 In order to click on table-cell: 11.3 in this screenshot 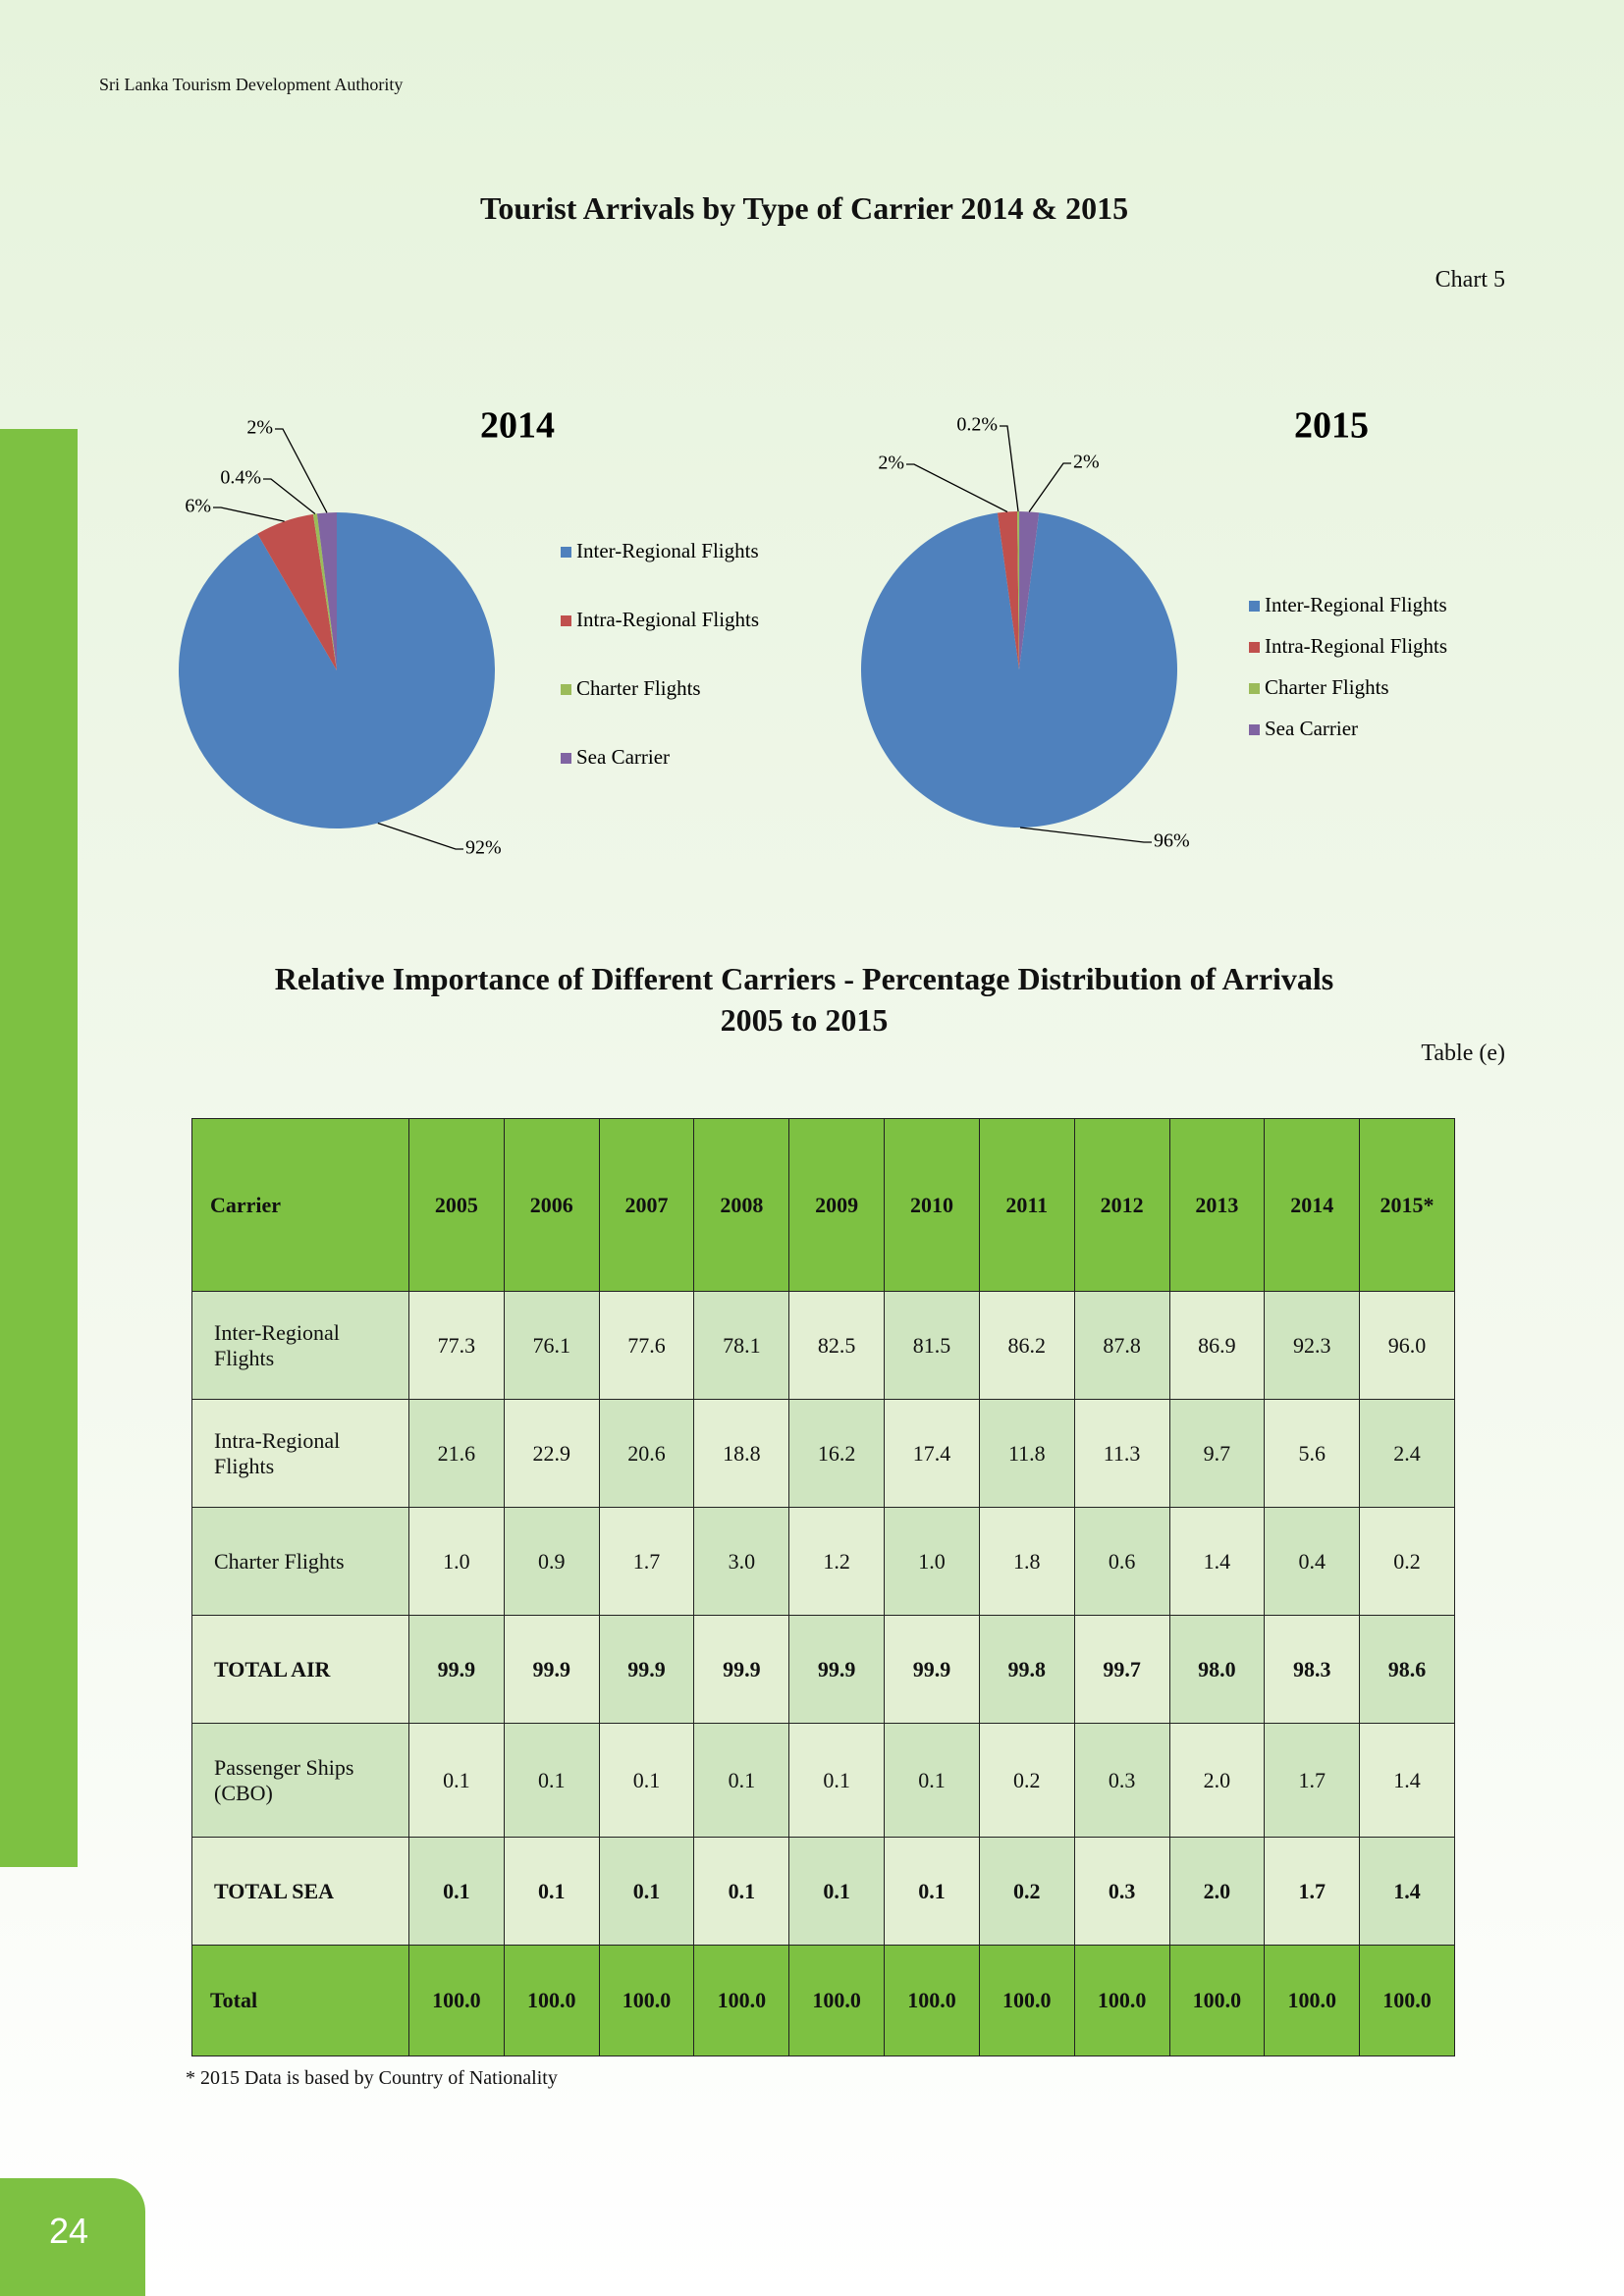, I will do `click(1121, 1453)`.